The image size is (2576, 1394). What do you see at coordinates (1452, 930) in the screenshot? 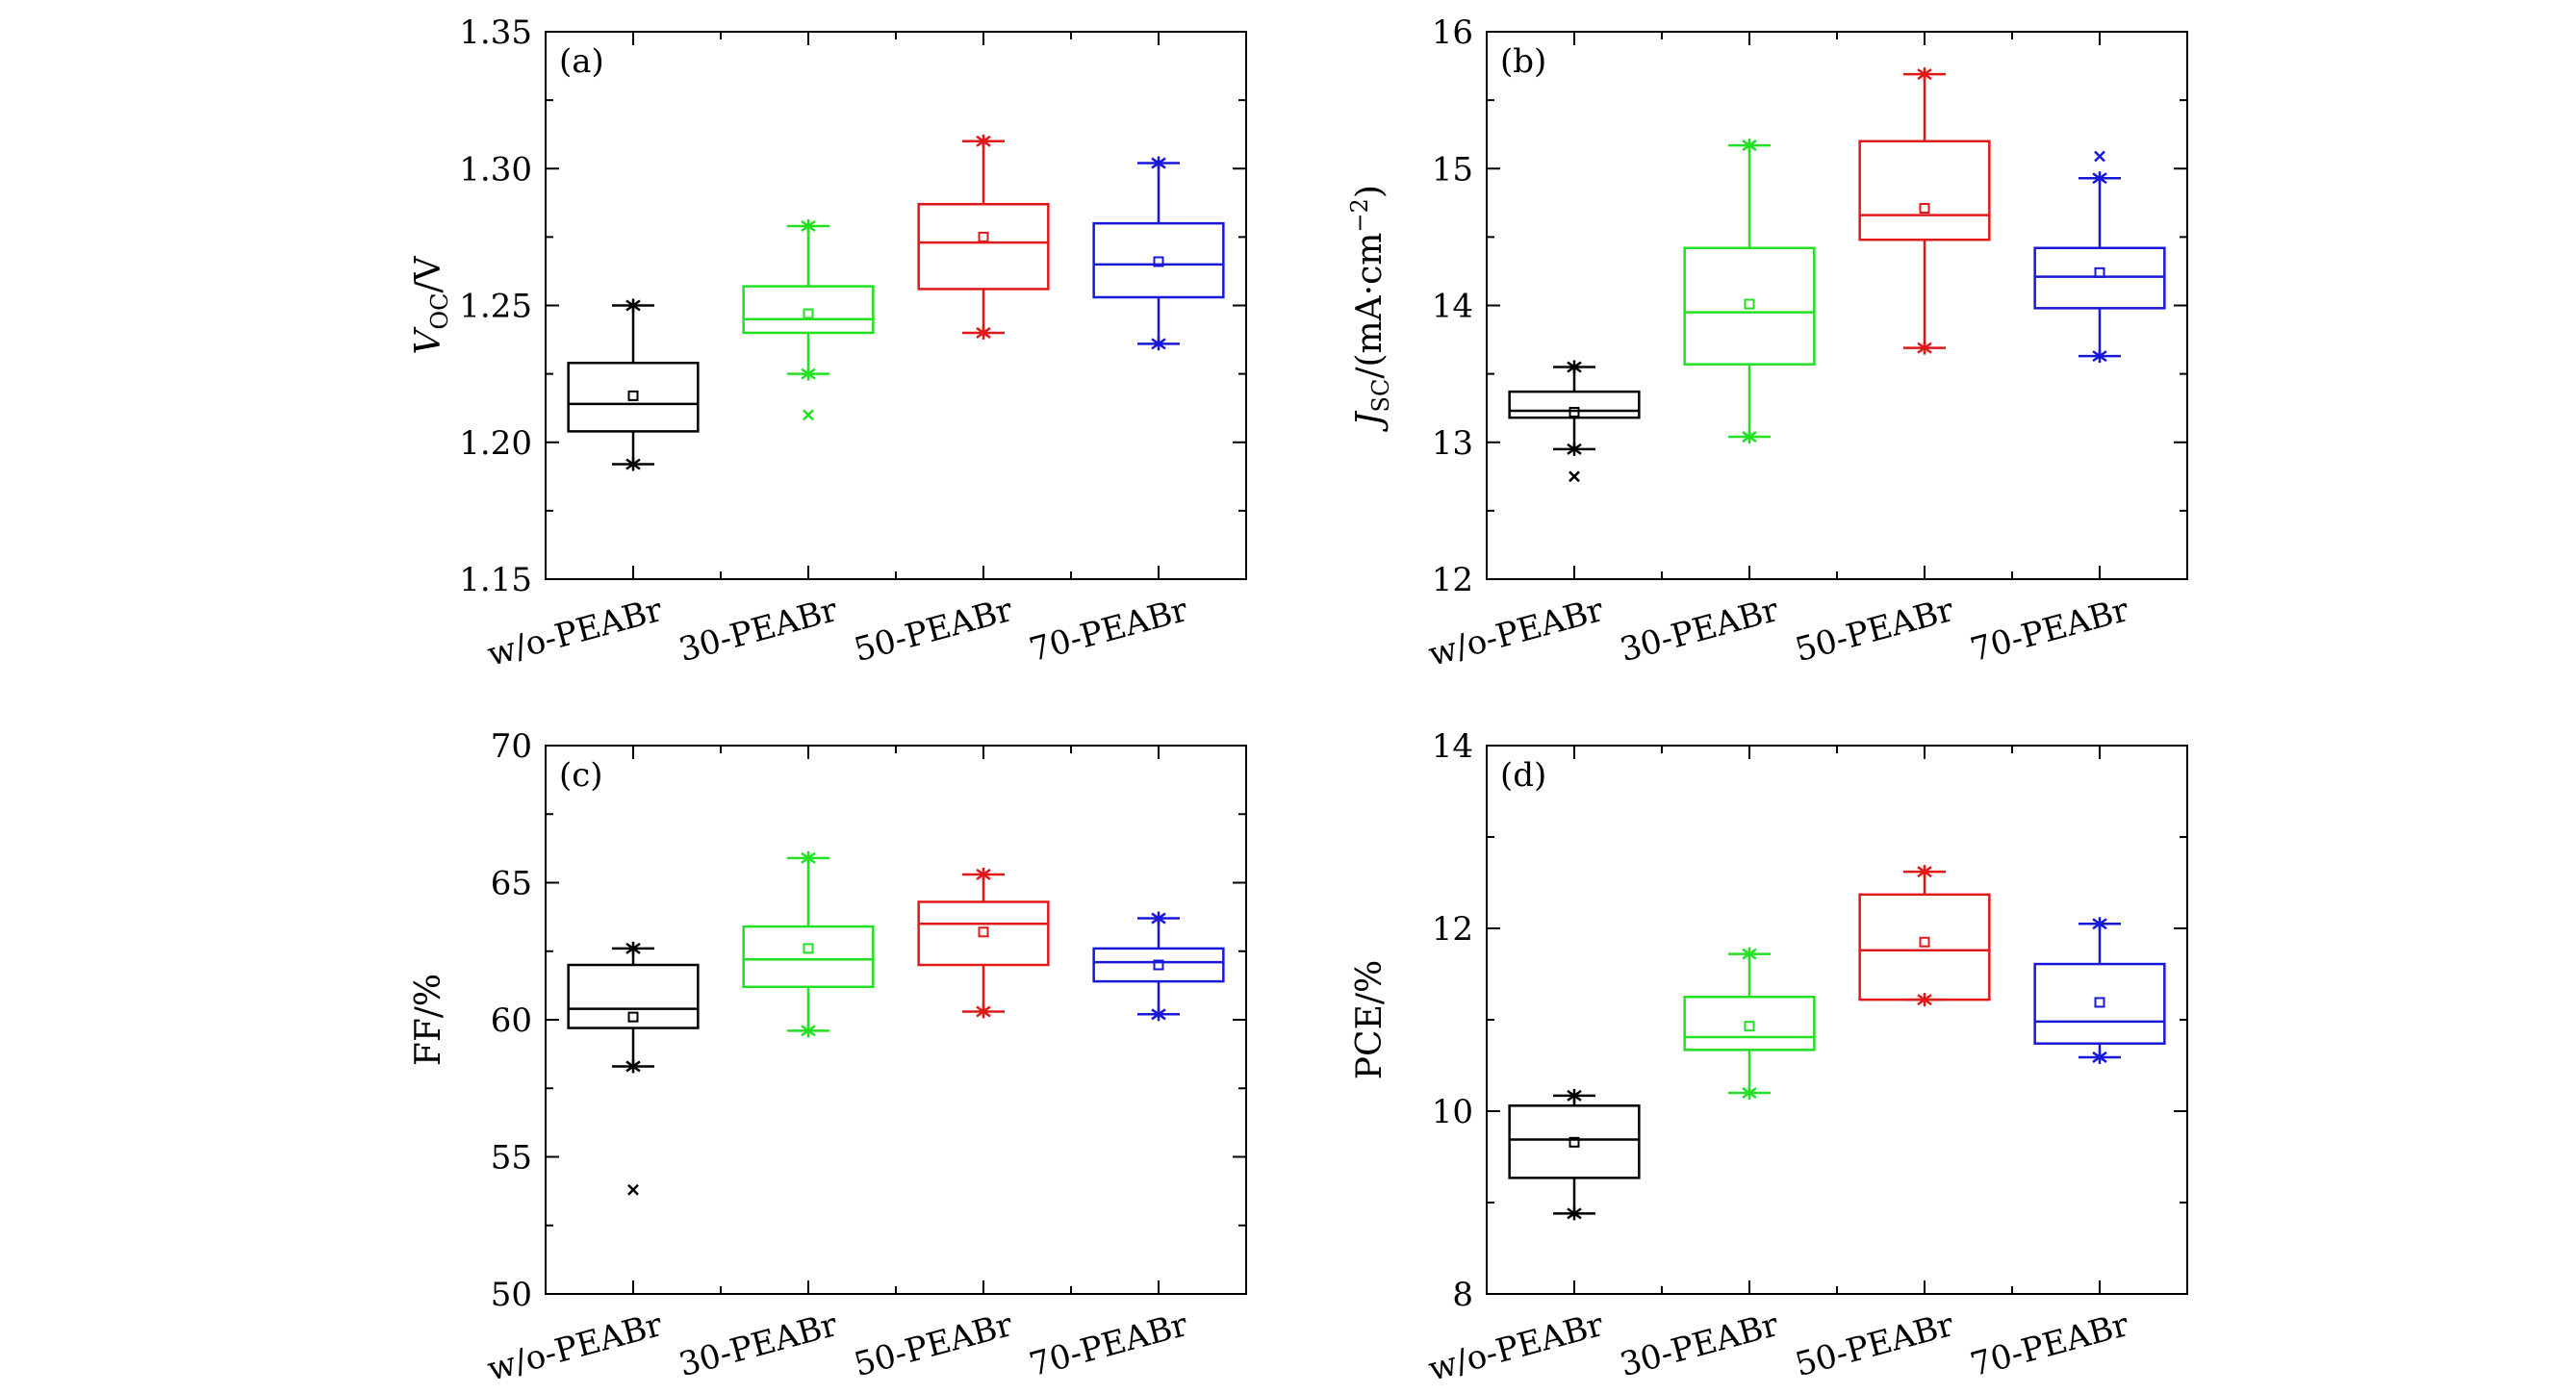
I see `y-tick-label: 12` at bounding box center [1452, 930].